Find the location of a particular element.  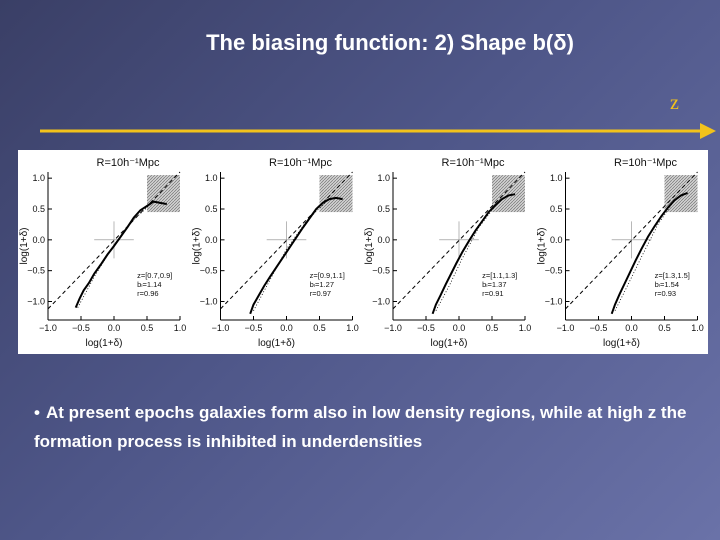

panel-annotation: bₗ=1.27 is located at coordinates (322, 284).